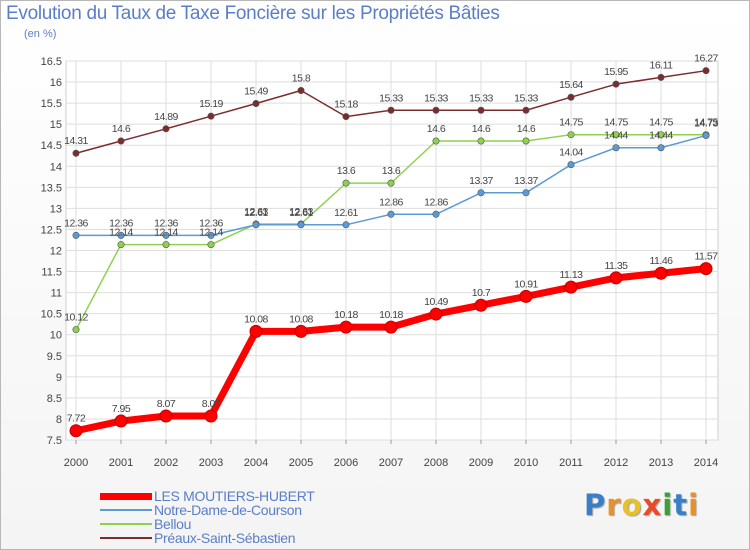 Image resolution: width=750 pixels, height=550 pixels. I want to click on x-tick-label: 2012, so click(616, 463).